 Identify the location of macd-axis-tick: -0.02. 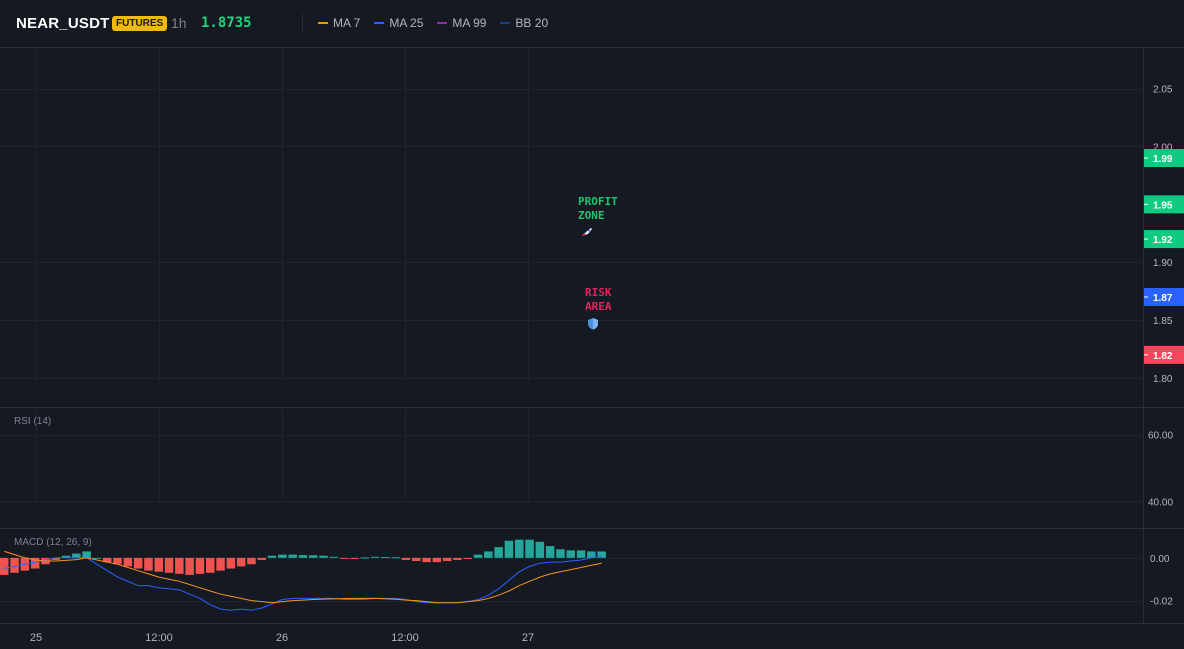
(1161, 602).